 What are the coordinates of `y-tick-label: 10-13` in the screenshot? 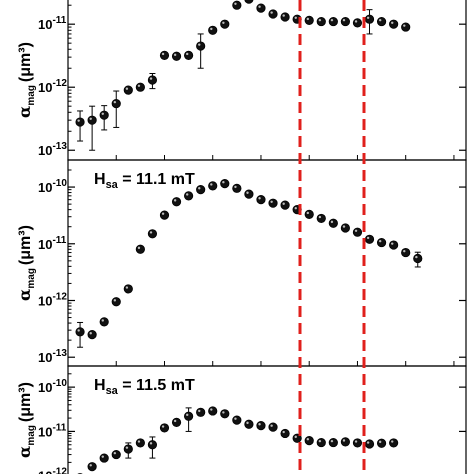 It's located at (52, 356).